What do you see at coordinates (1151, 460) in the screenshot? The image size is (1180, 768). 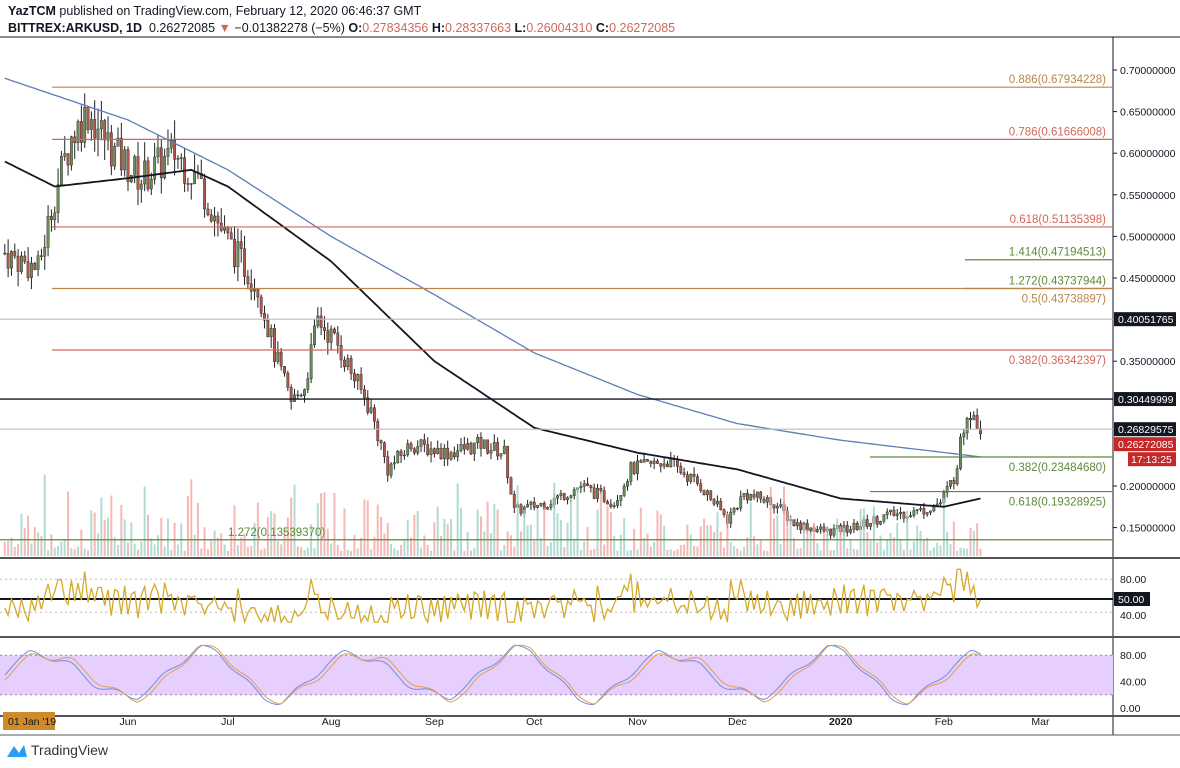 I see `countdown-text: 17:13:25` at bounding box center [1151, 460].